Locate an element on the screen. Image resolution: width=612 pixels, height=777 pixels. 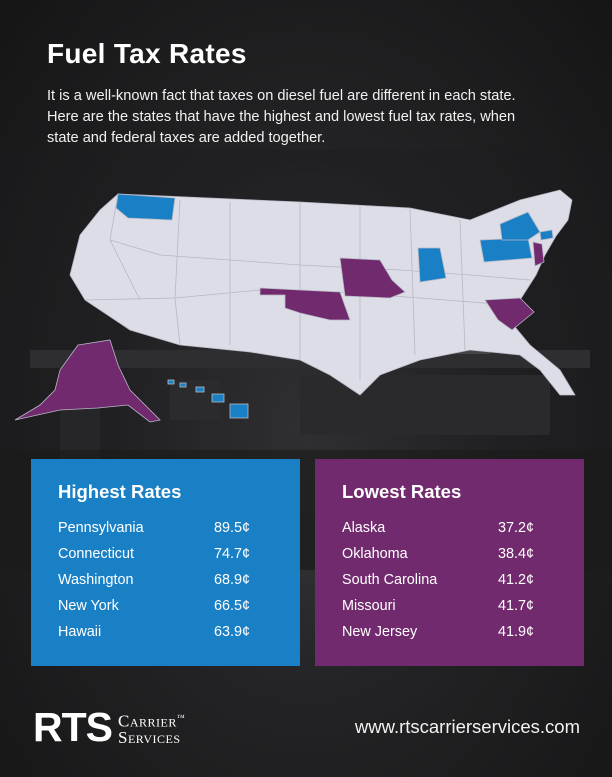
logo-line-carrier: Carrier™ is located at coordinates (152, 720).